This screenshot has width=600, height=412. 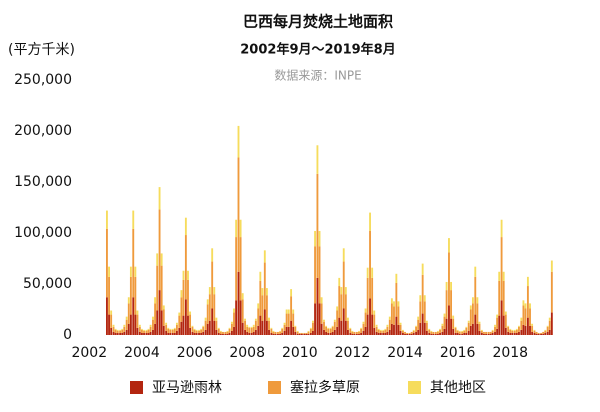 What do you see at coordinates (43, 233) in the screenshot?
I see `y-tick-label: 100,000` at bounding box center [43, 233].